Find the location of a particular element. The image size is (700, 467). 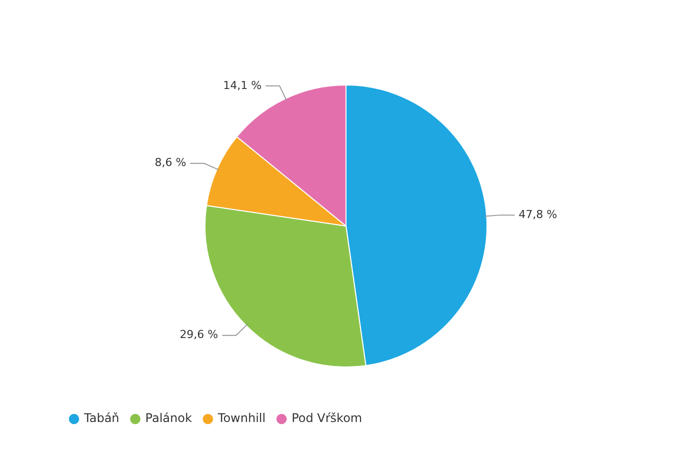

data-label: 14,1 % is located at coordinates (242, 85).